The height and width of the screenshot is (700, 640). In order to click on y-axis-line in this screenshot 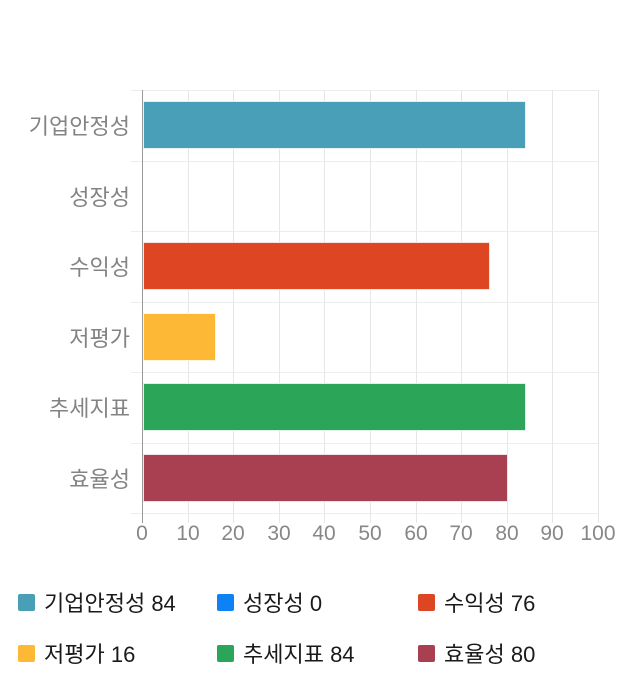, I will do `click(142, 306)`.